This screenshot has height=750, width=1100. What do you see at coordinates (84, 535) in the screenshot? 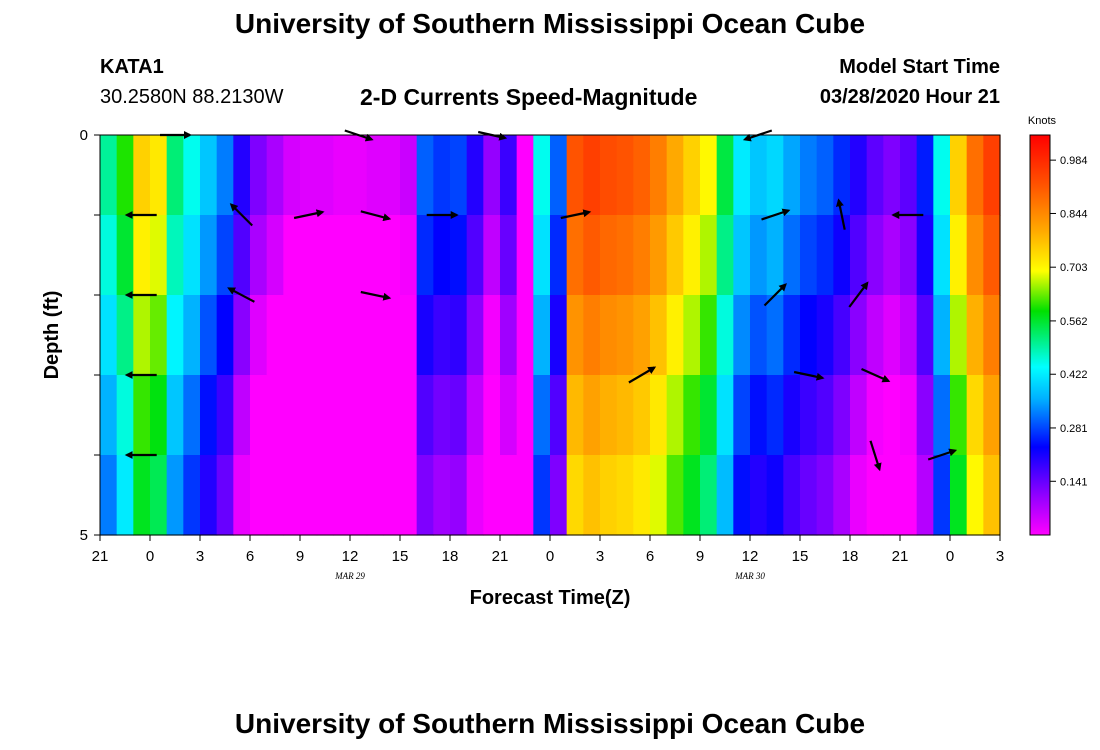
I see `y-tick-label: 5` at bounding box center [84, 535].